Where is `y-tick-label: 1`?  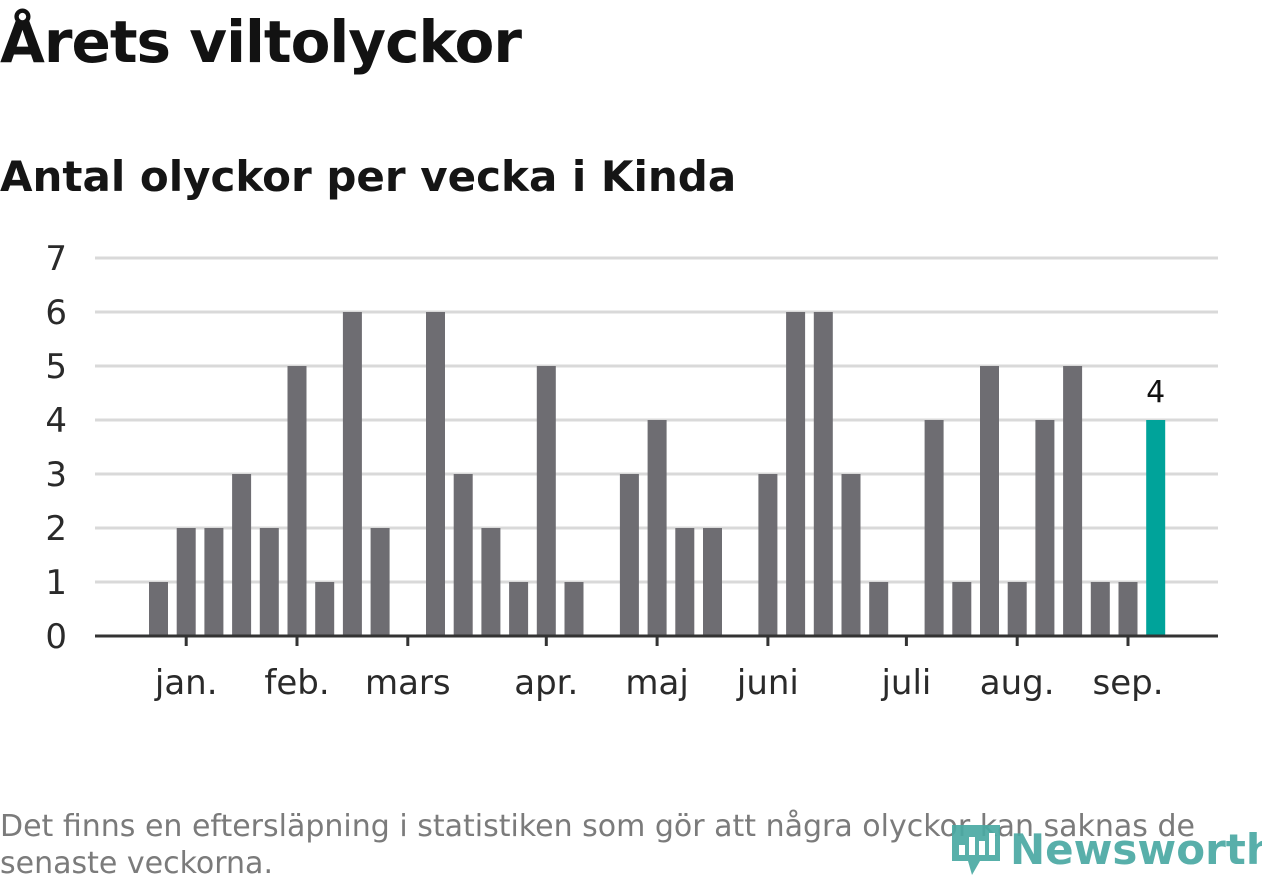
y-tick-label: 1 is located at coordinates (56, 583).